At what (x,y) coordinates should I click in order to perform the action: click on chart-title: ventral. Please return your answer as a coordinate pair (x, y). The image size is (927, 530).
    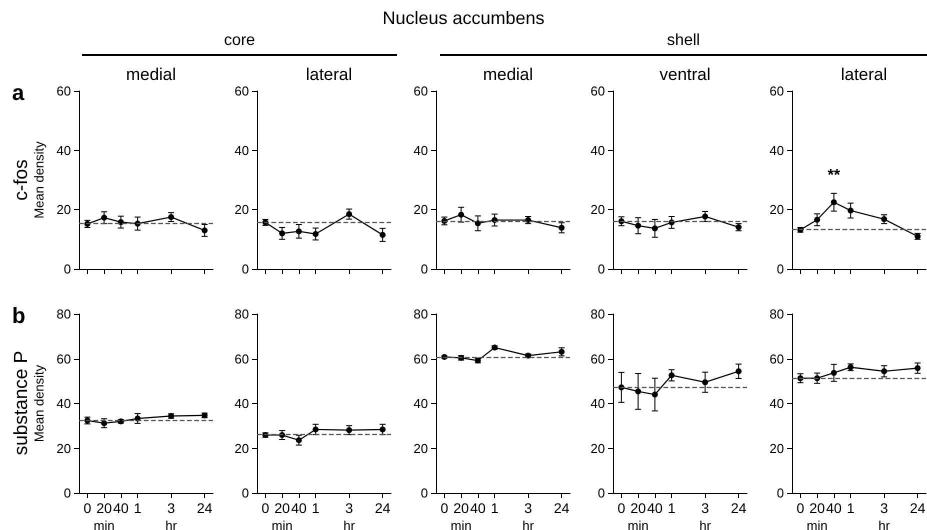
    Looking at the image, I should click on (685, 74).